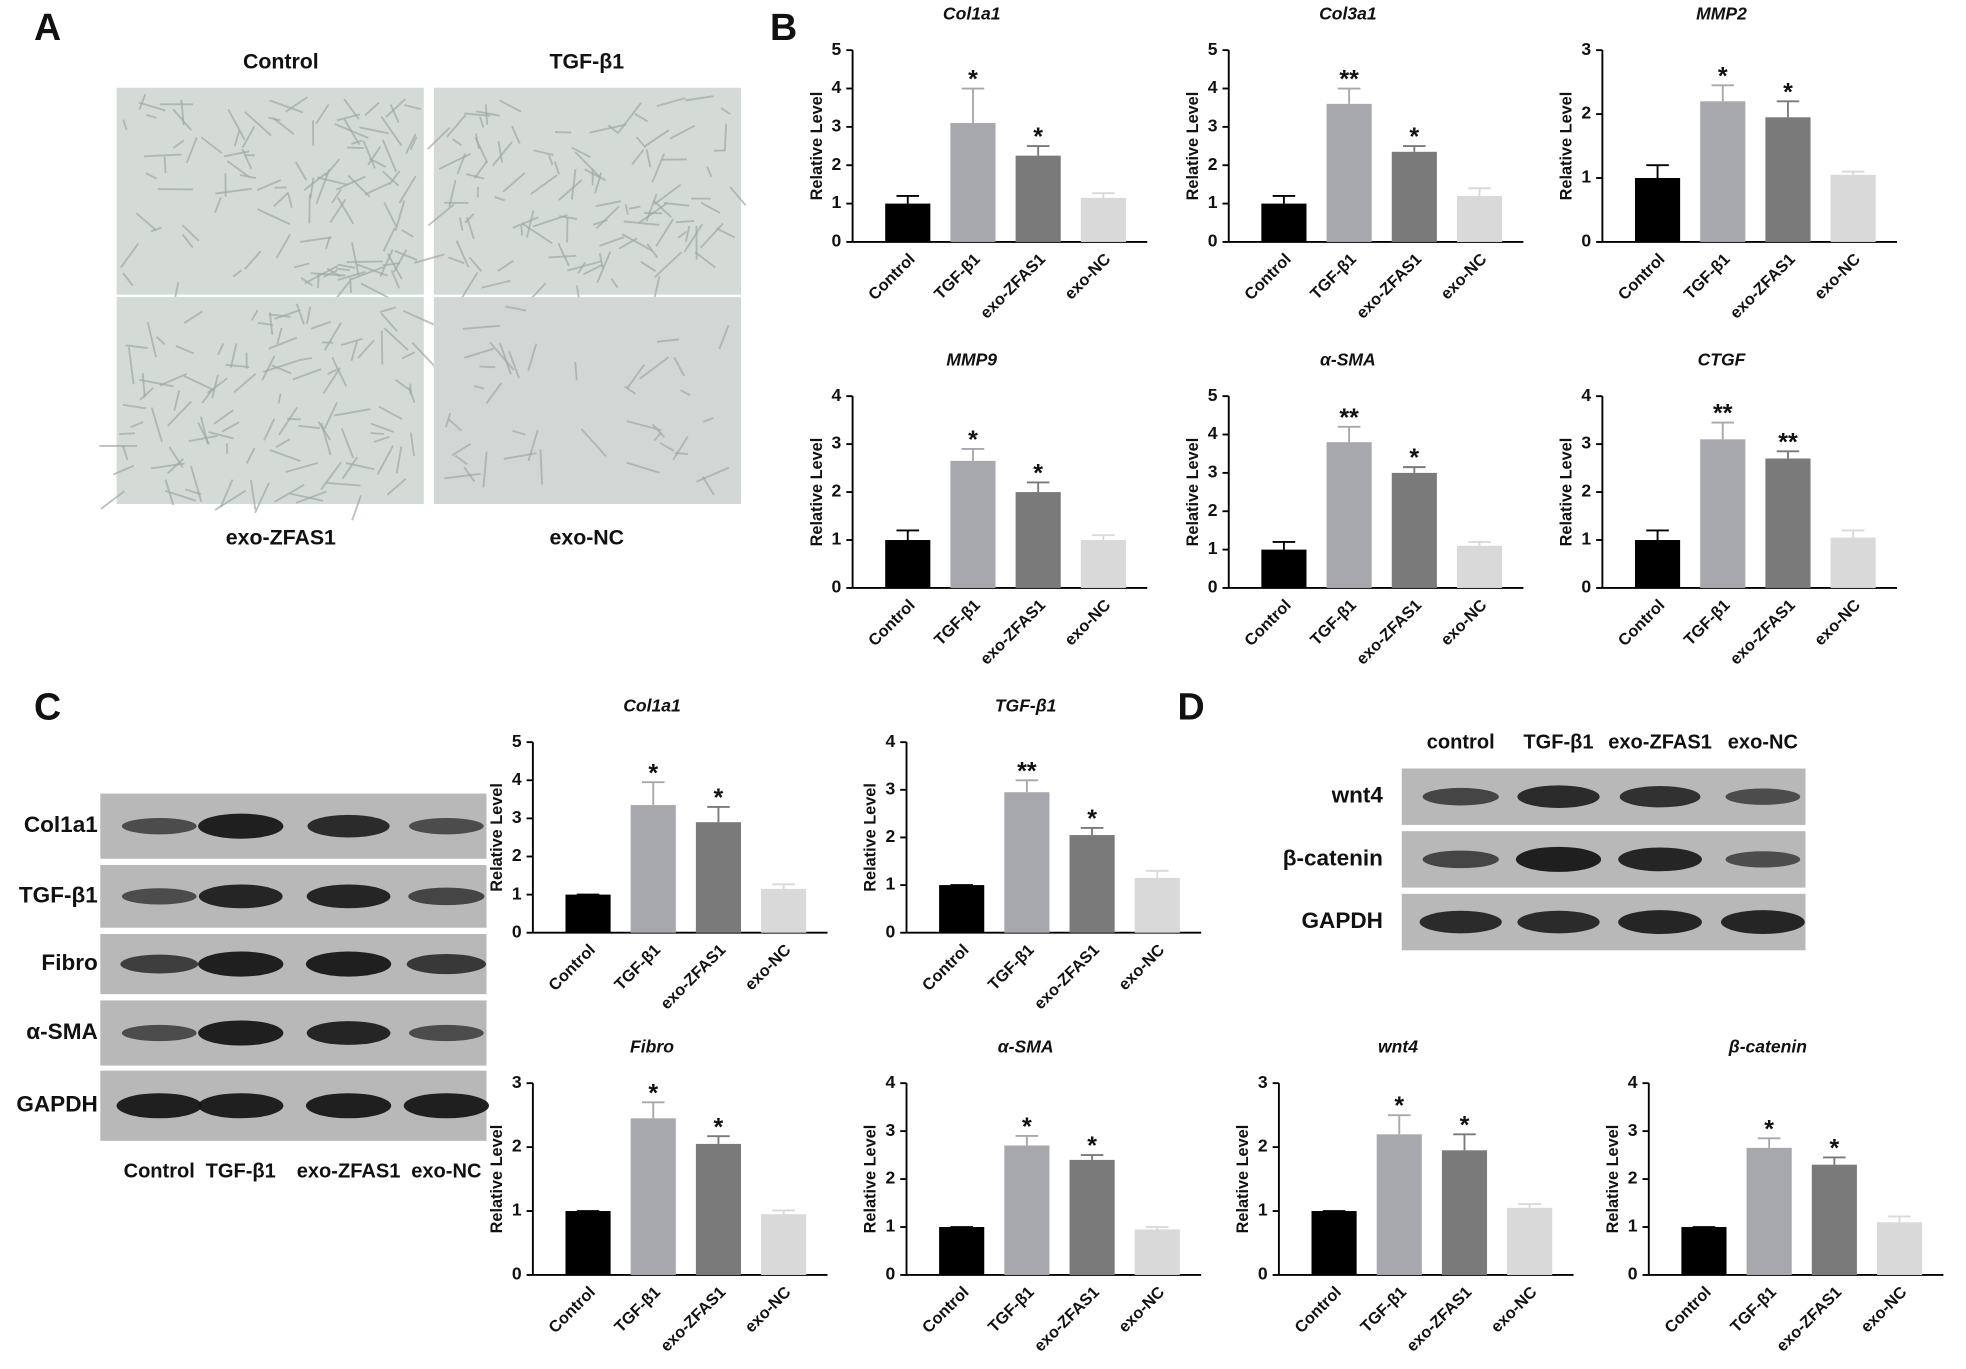 This screenshot has height=1369, width=1966. I want to click on chart-title: Col3a1, so click(1348, 14).